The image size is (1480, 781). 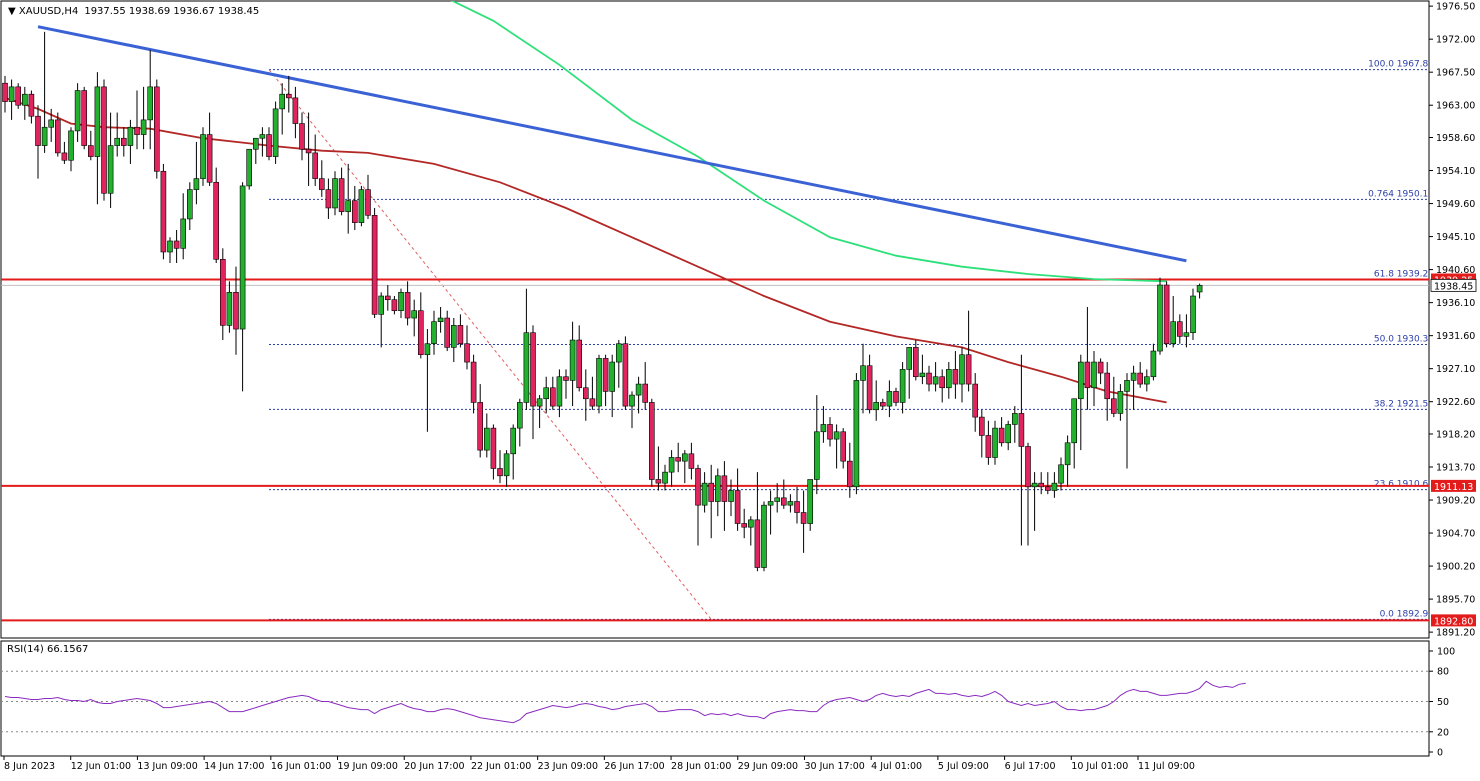 I want to click on ohlc-readout: 1937.55 1938.69 1936.67 1938.45, so click(x=171, y=11).